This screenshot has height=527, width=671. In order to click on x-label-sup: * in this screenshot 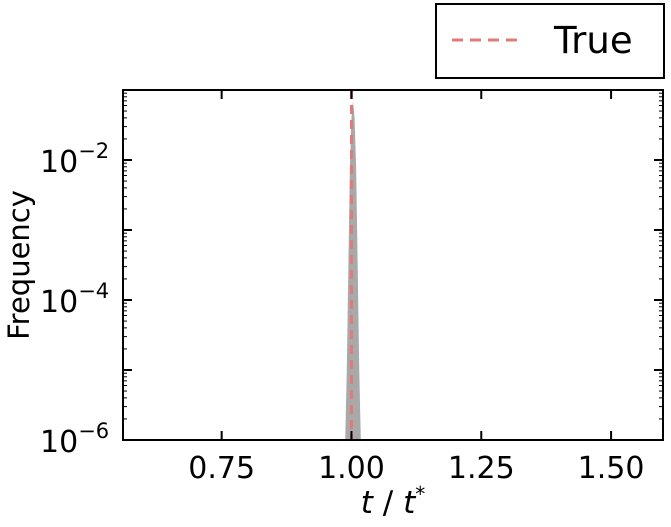, I will do `click(420, 494)`.